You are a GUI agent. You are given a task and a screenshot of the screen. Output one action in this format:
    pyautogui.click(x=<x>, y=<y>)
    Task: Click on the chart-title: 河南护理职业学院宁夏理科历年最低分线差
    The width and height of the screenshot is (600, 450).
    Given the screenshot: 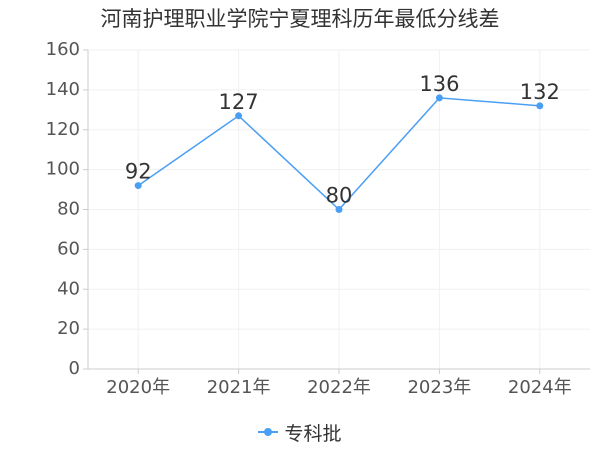 What is the action you would take?
    pyautogui.click(x=300, y=19)
    